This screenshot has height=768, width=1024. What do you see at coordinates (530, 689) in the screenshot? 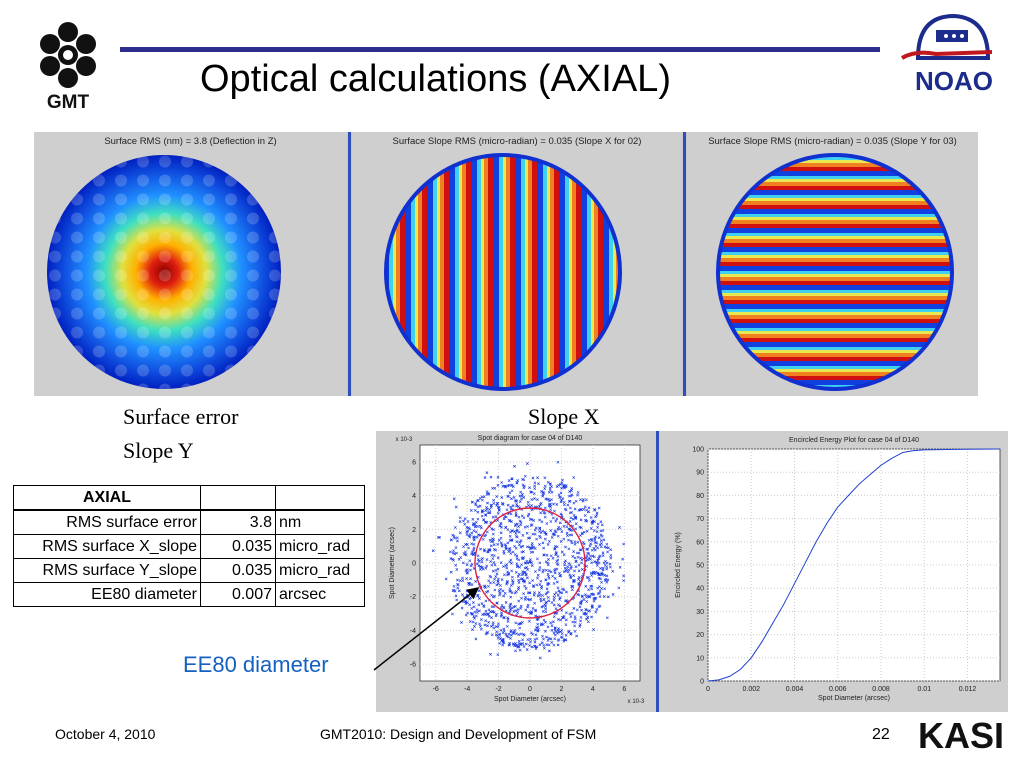
I see `x-tick-label: 0` at bounding box center [530, 689].